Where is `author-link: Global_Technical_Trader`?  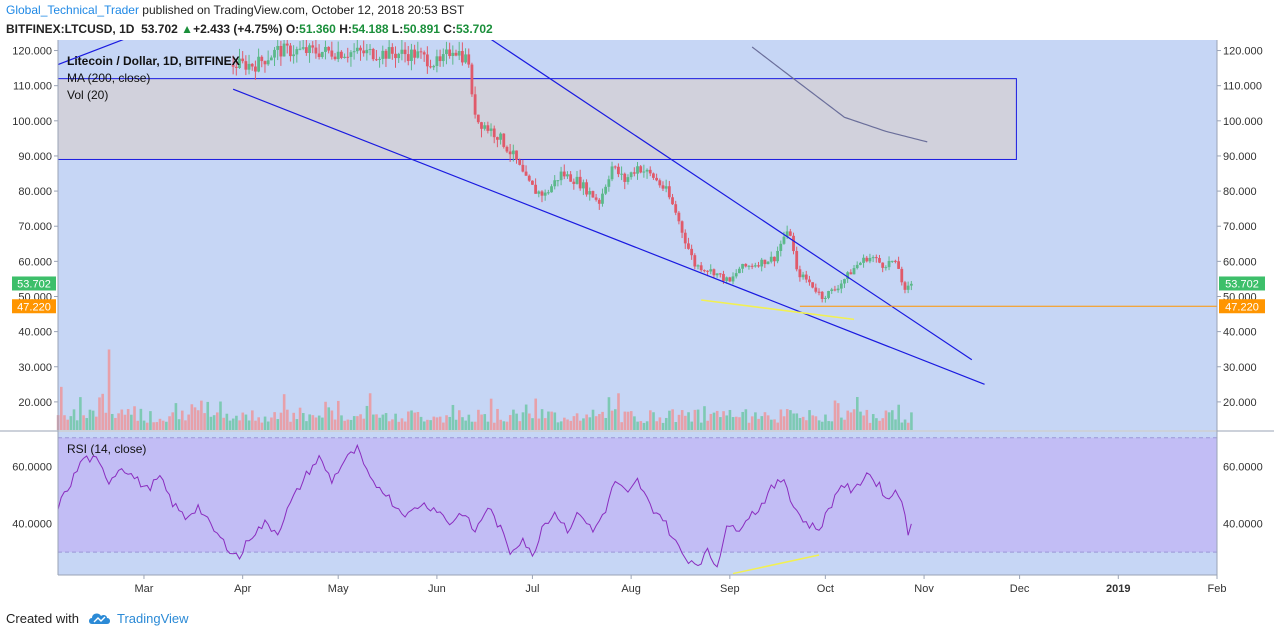
author-link: Global_Technical_Trader is located at coordinates (72, 10).